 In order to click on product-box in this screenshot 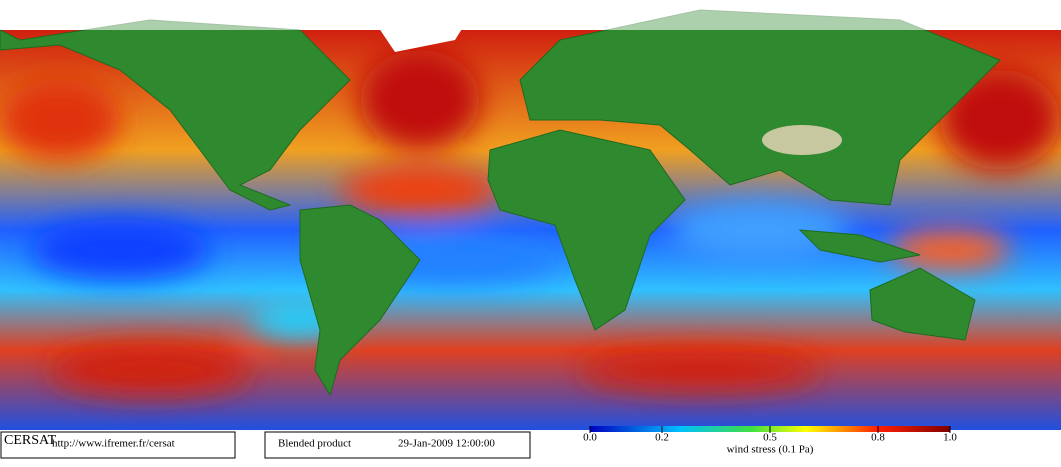, I will do `click(397, 445)`.